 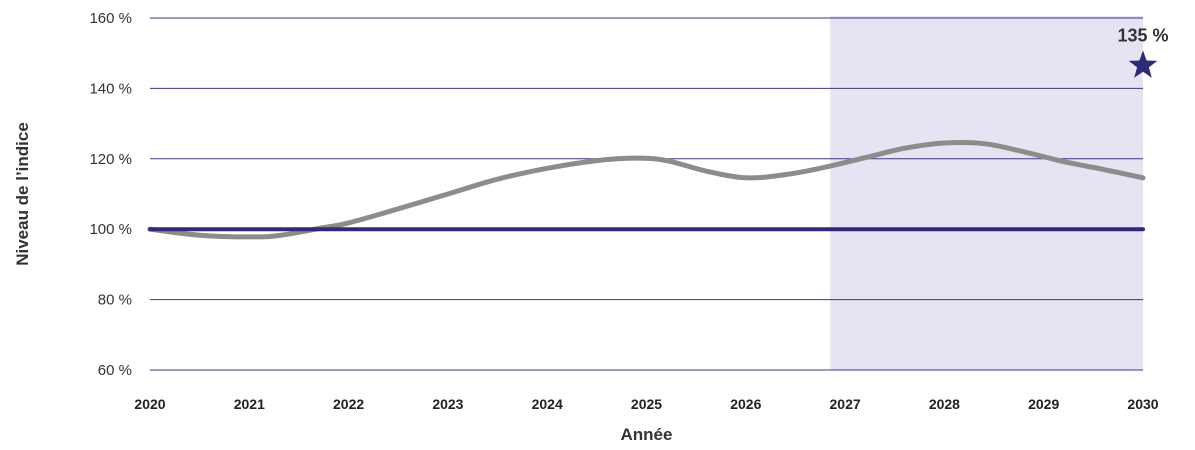 What do you see at coordinates (547, 404) in the screenshot?
I see `x-tick-label: 2024` at bounding box center [547, 404].